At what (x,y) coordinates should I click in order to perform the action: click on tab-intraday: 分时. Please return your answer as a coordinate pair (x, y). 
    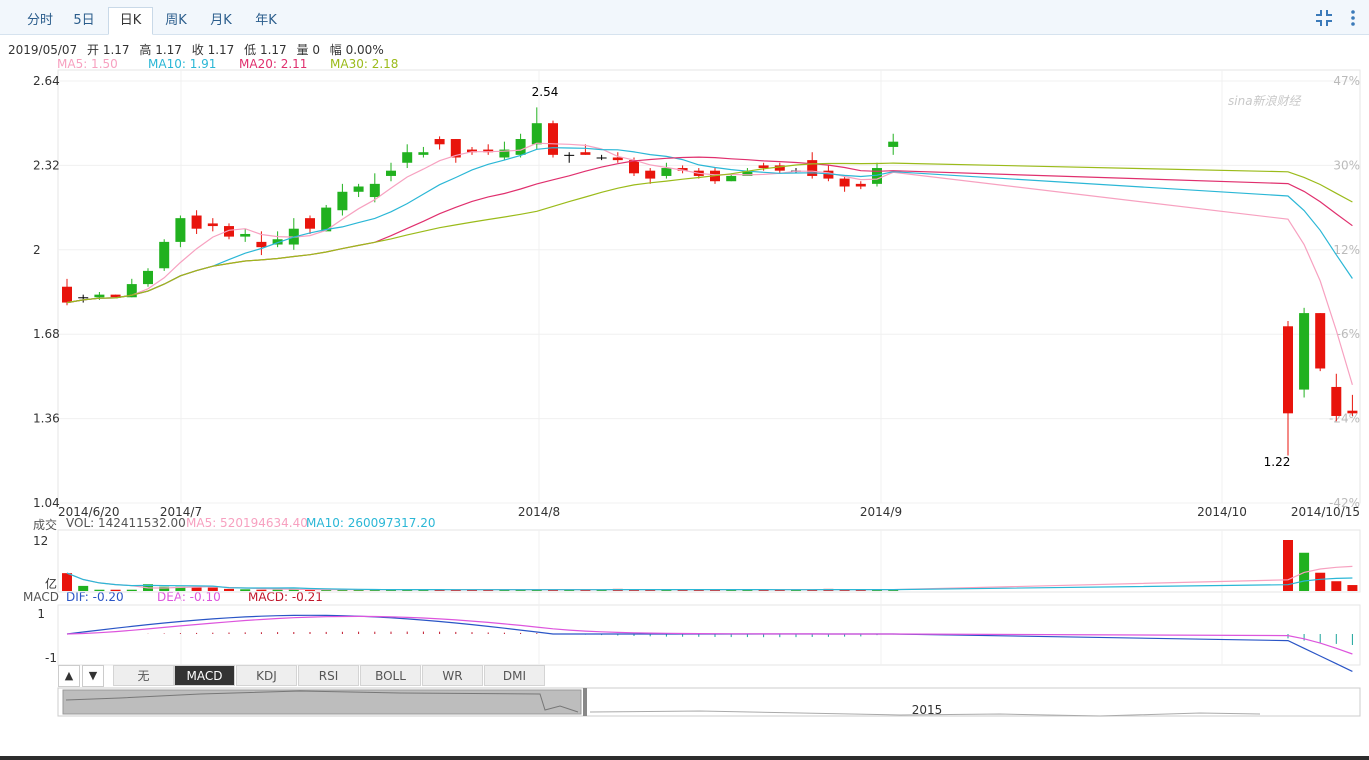
    Looking at the image, I should click on (39, 20).